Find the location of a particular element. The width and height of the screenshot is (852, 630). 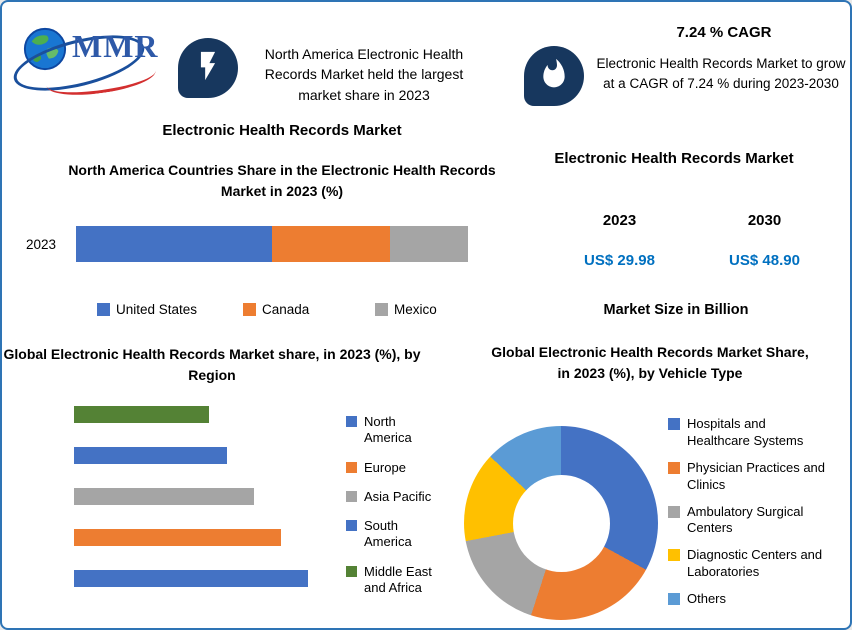

stacked-bar is located at coordinates (272, 244).